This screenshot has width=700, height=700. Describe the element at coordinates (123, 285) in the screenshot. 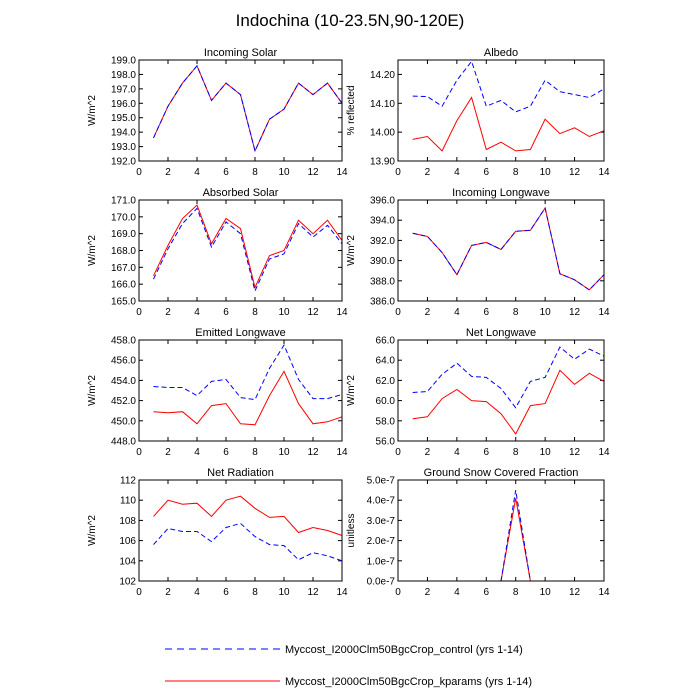

I see `y-tick-label: 166.0` at that location.